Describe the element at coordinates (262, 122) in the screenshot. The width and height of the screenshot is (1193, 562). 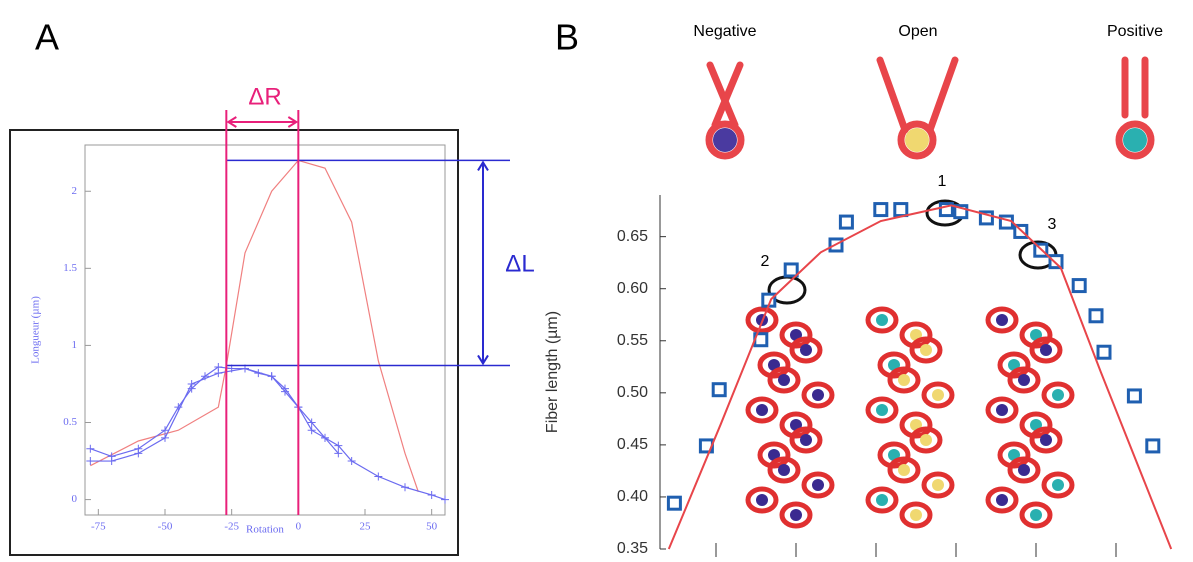
I see `delta-r-arrow` at that location.